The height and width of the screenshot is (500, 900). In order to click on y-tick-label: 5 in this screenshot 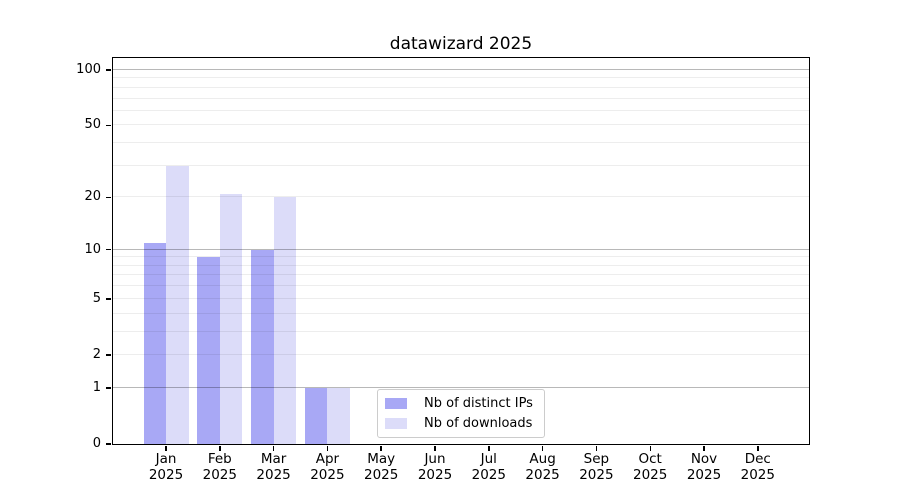, I will do `click(96, 298)`.